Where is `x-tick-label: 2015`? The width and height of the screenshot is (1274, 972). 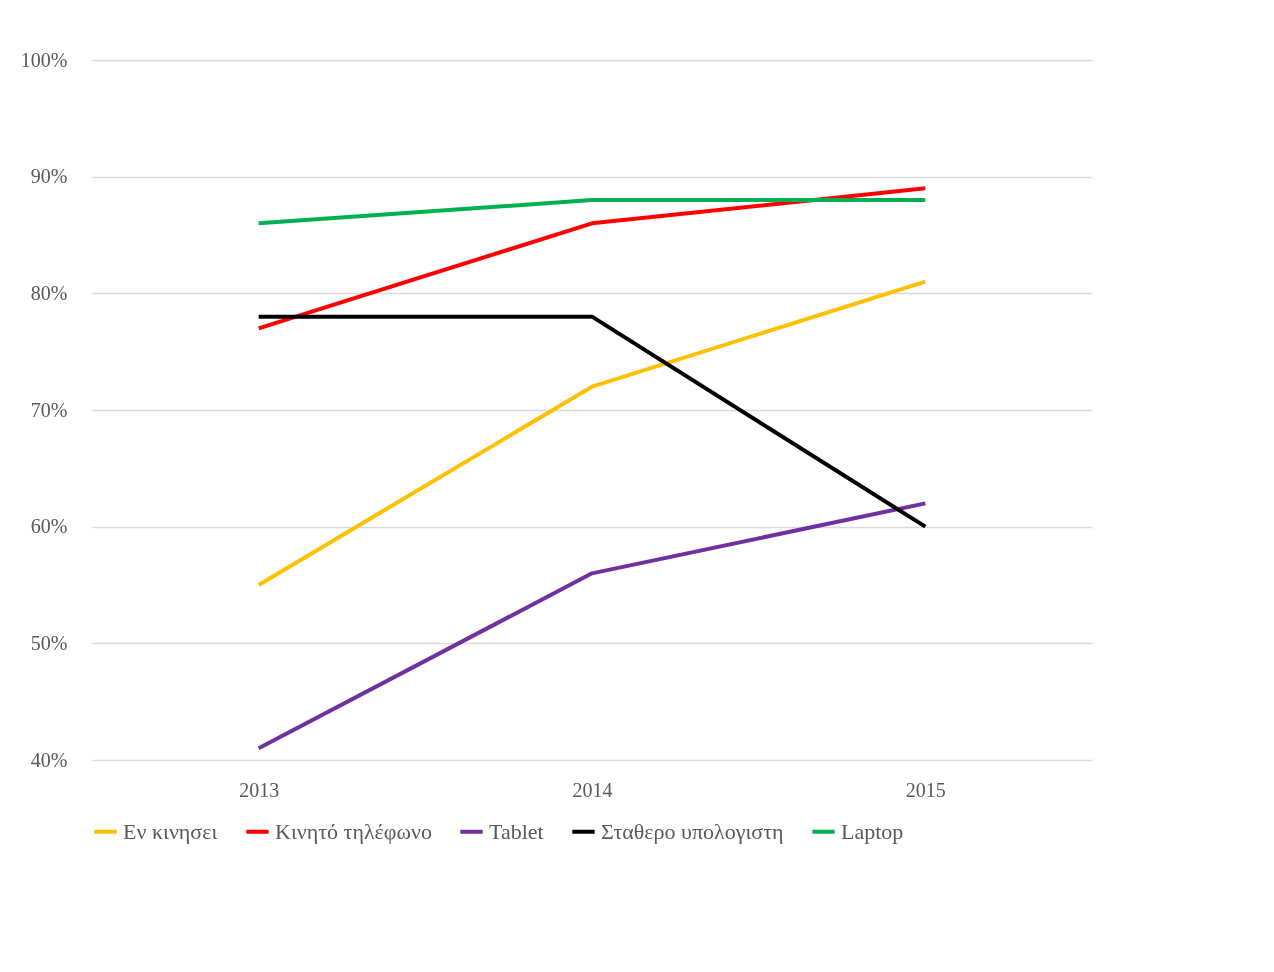
x-tick-label: 2015 is located at coordinates (925, 789).